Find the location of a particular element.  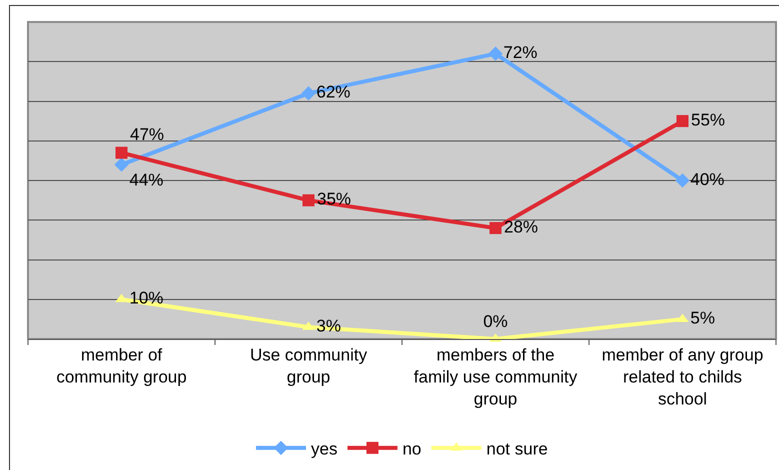

data-label: 72% is located at coordinates (520, 52).